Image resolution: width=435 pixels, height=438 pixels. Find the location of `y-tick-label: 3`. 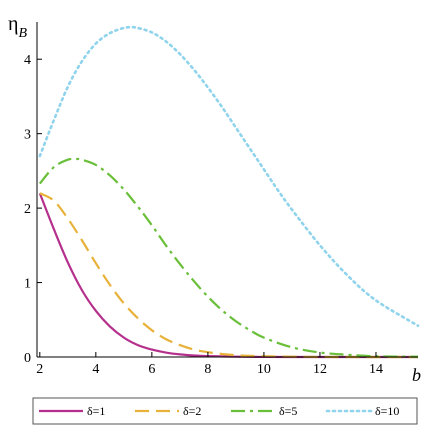

y-tick-label: 3 is located at coordinates (27, 135).